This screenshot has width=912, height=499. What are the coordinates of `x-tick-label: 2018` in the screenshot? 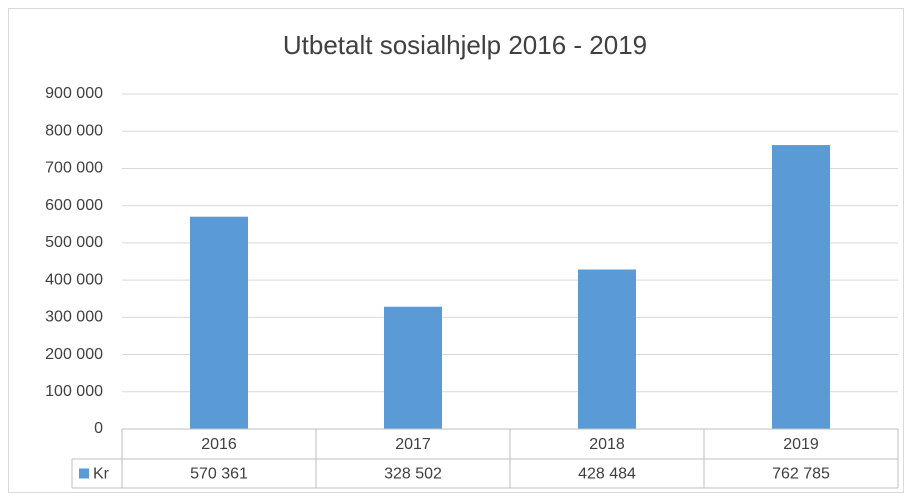 It's located at (607, 444).